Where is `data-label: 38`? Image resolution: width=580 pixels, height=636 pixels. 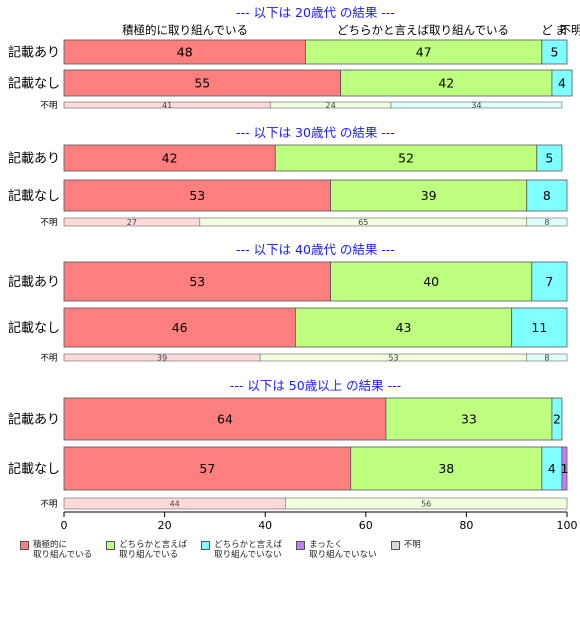 data-label: 38 is located at coordinates (446, 468).